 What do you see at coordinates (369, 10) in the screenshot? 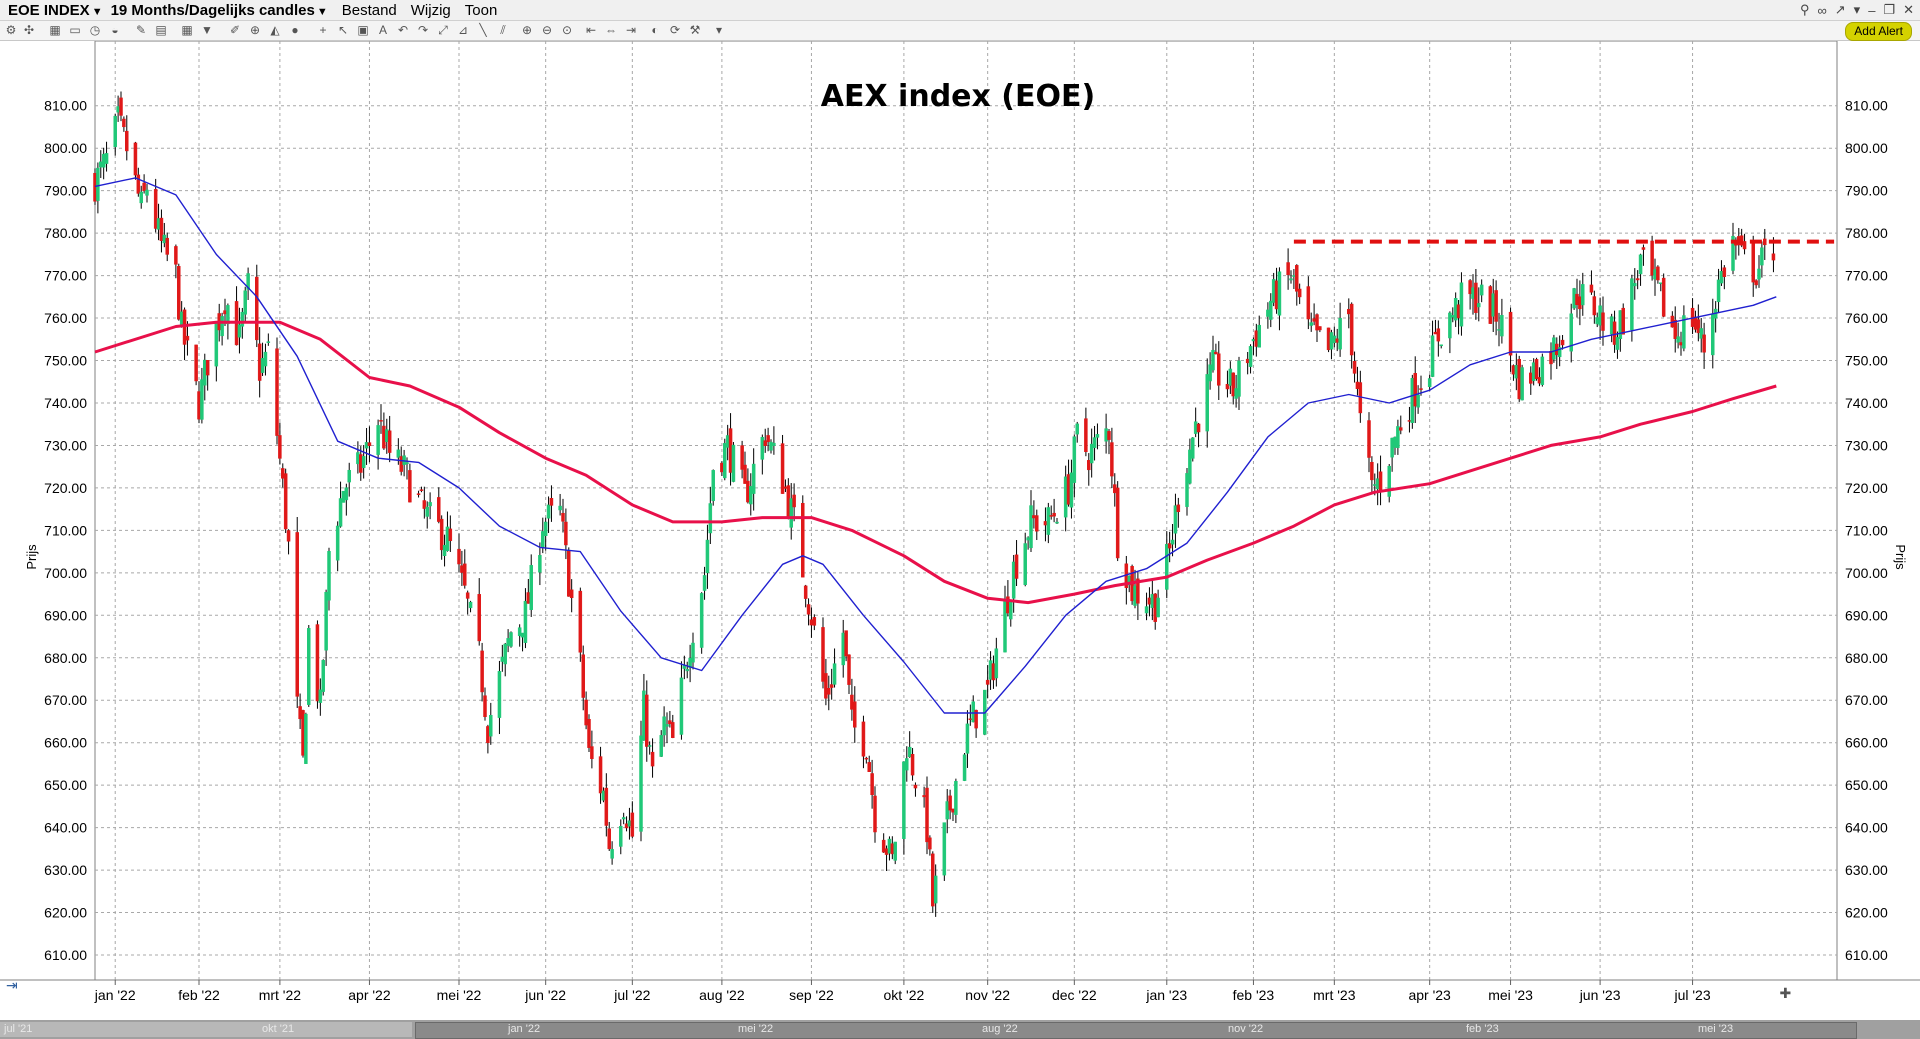
I see `menu-bestand: Bestand` at bounding box center [369, 10].